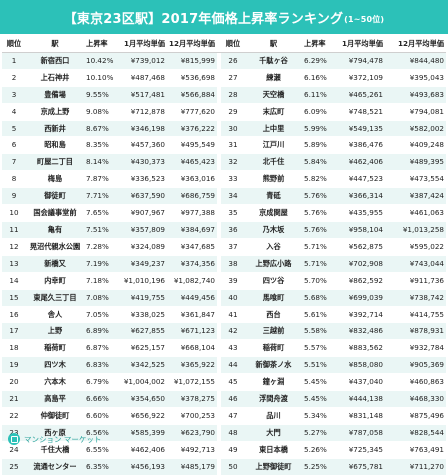 The height and width of the screenshot is (476, 448). What do you see at coordinates (142, 315) in the screenshot?
I see `jan-price-cell: ¥338,025` at bounding box center [142, 315].